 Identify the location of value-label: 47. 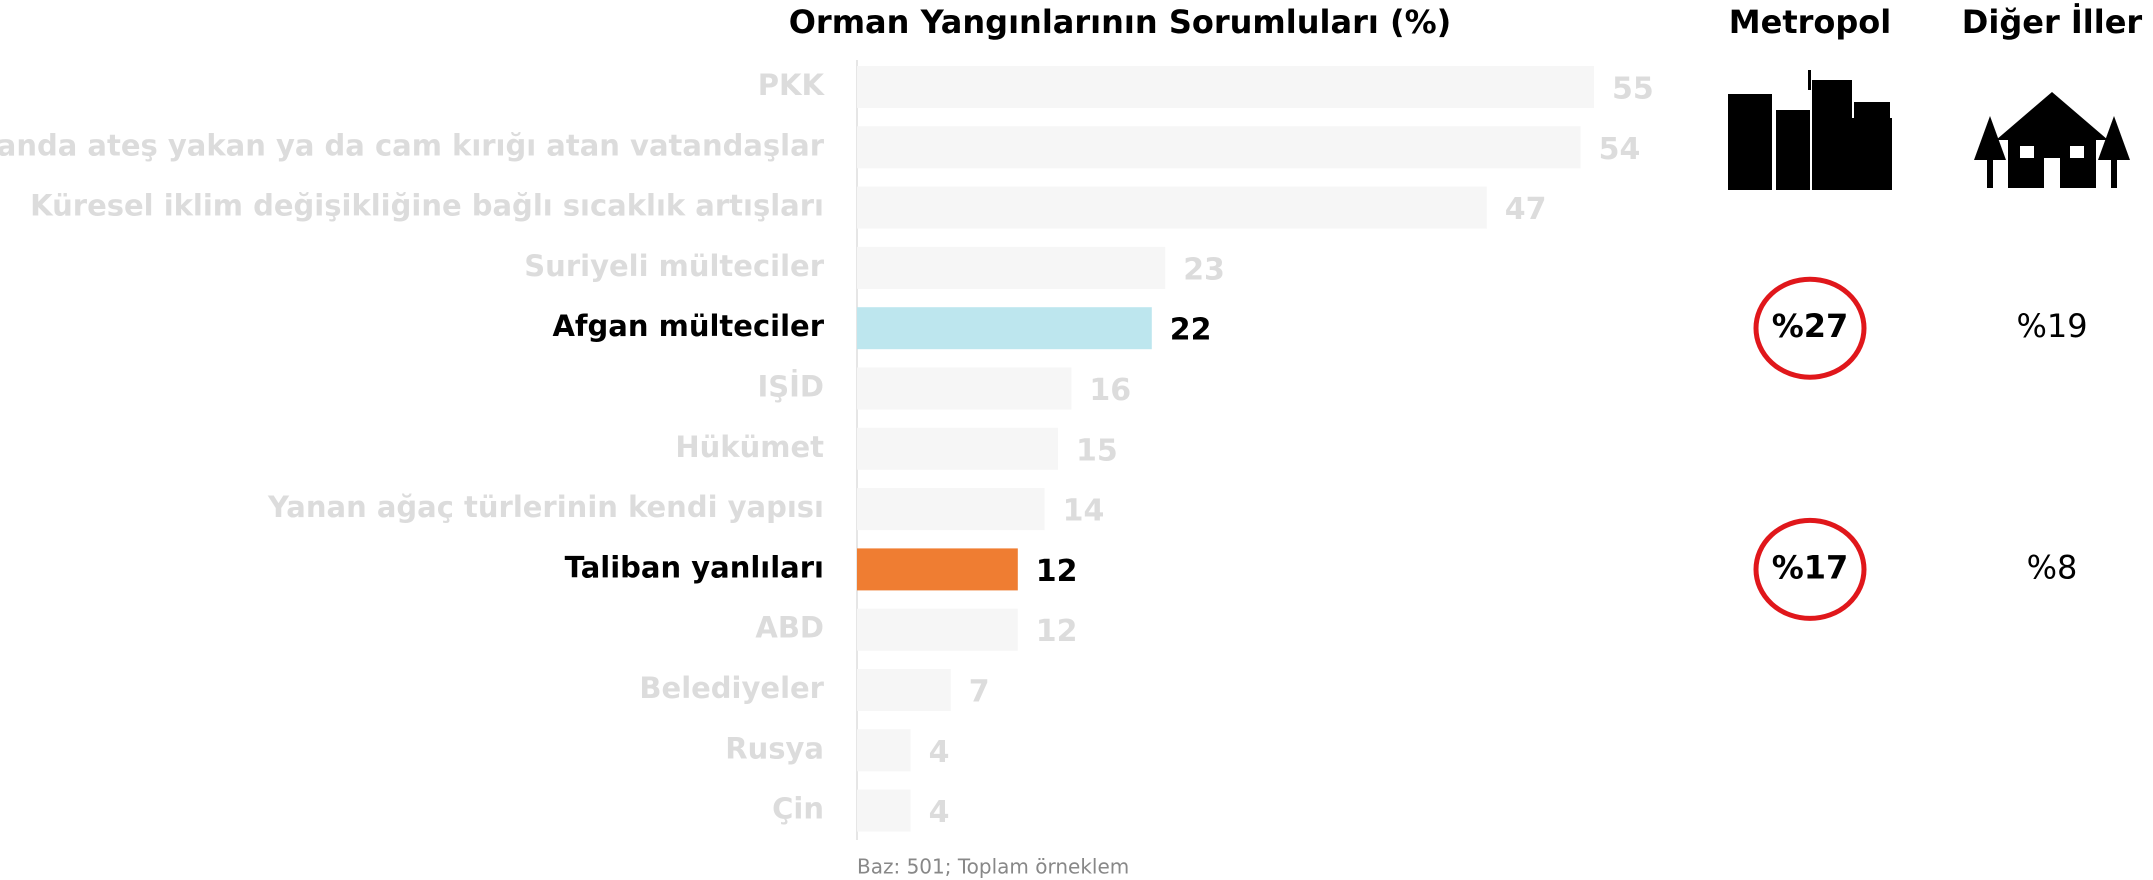
(1526, 209).